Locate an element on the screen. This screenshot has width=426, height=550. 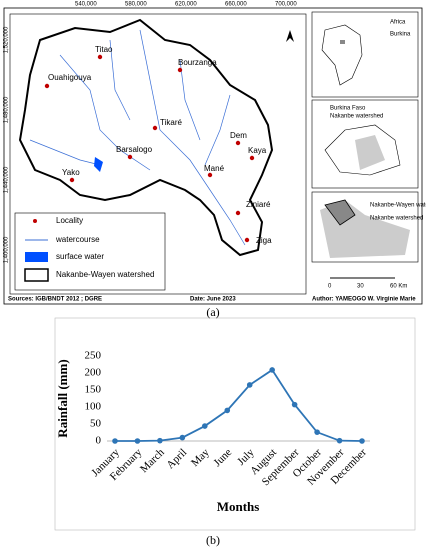
label: Author: YAMEOGO W. Virginie Marie is located at coordinates (364, 300).